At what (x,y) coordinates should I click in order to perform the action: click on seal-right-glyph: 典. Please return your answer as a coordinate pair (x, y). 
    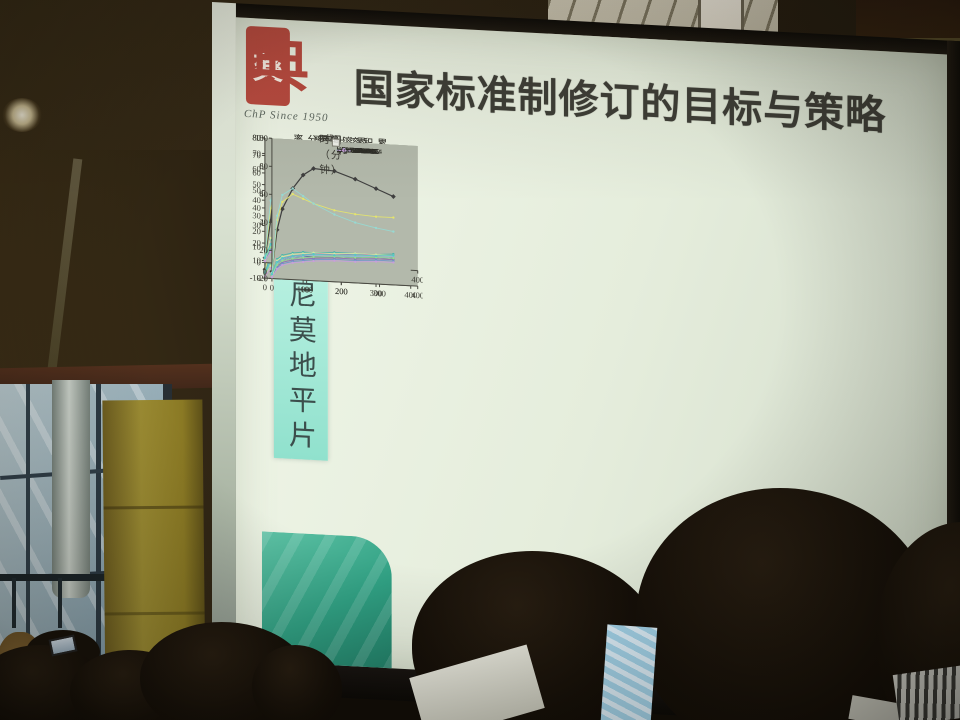
    Looking at the image, I should click on (278, 64).